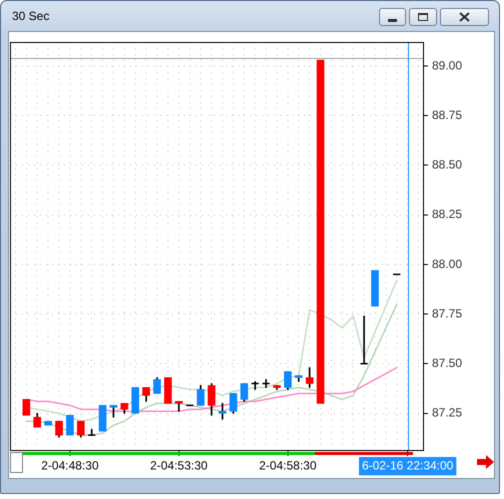  Describe the element at coordinates (31, 16) in the screenshot. I see `chart-title: 30 Sec` at that location.